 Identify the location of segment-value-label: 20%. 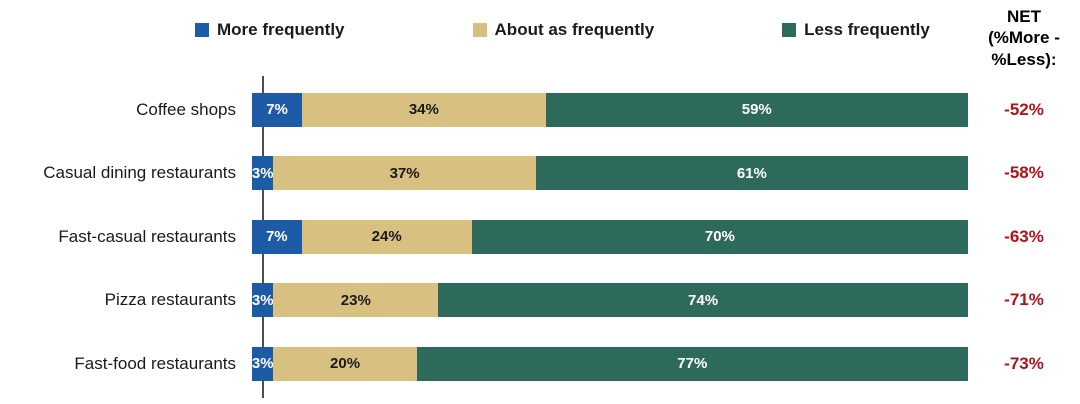
(345, 364).